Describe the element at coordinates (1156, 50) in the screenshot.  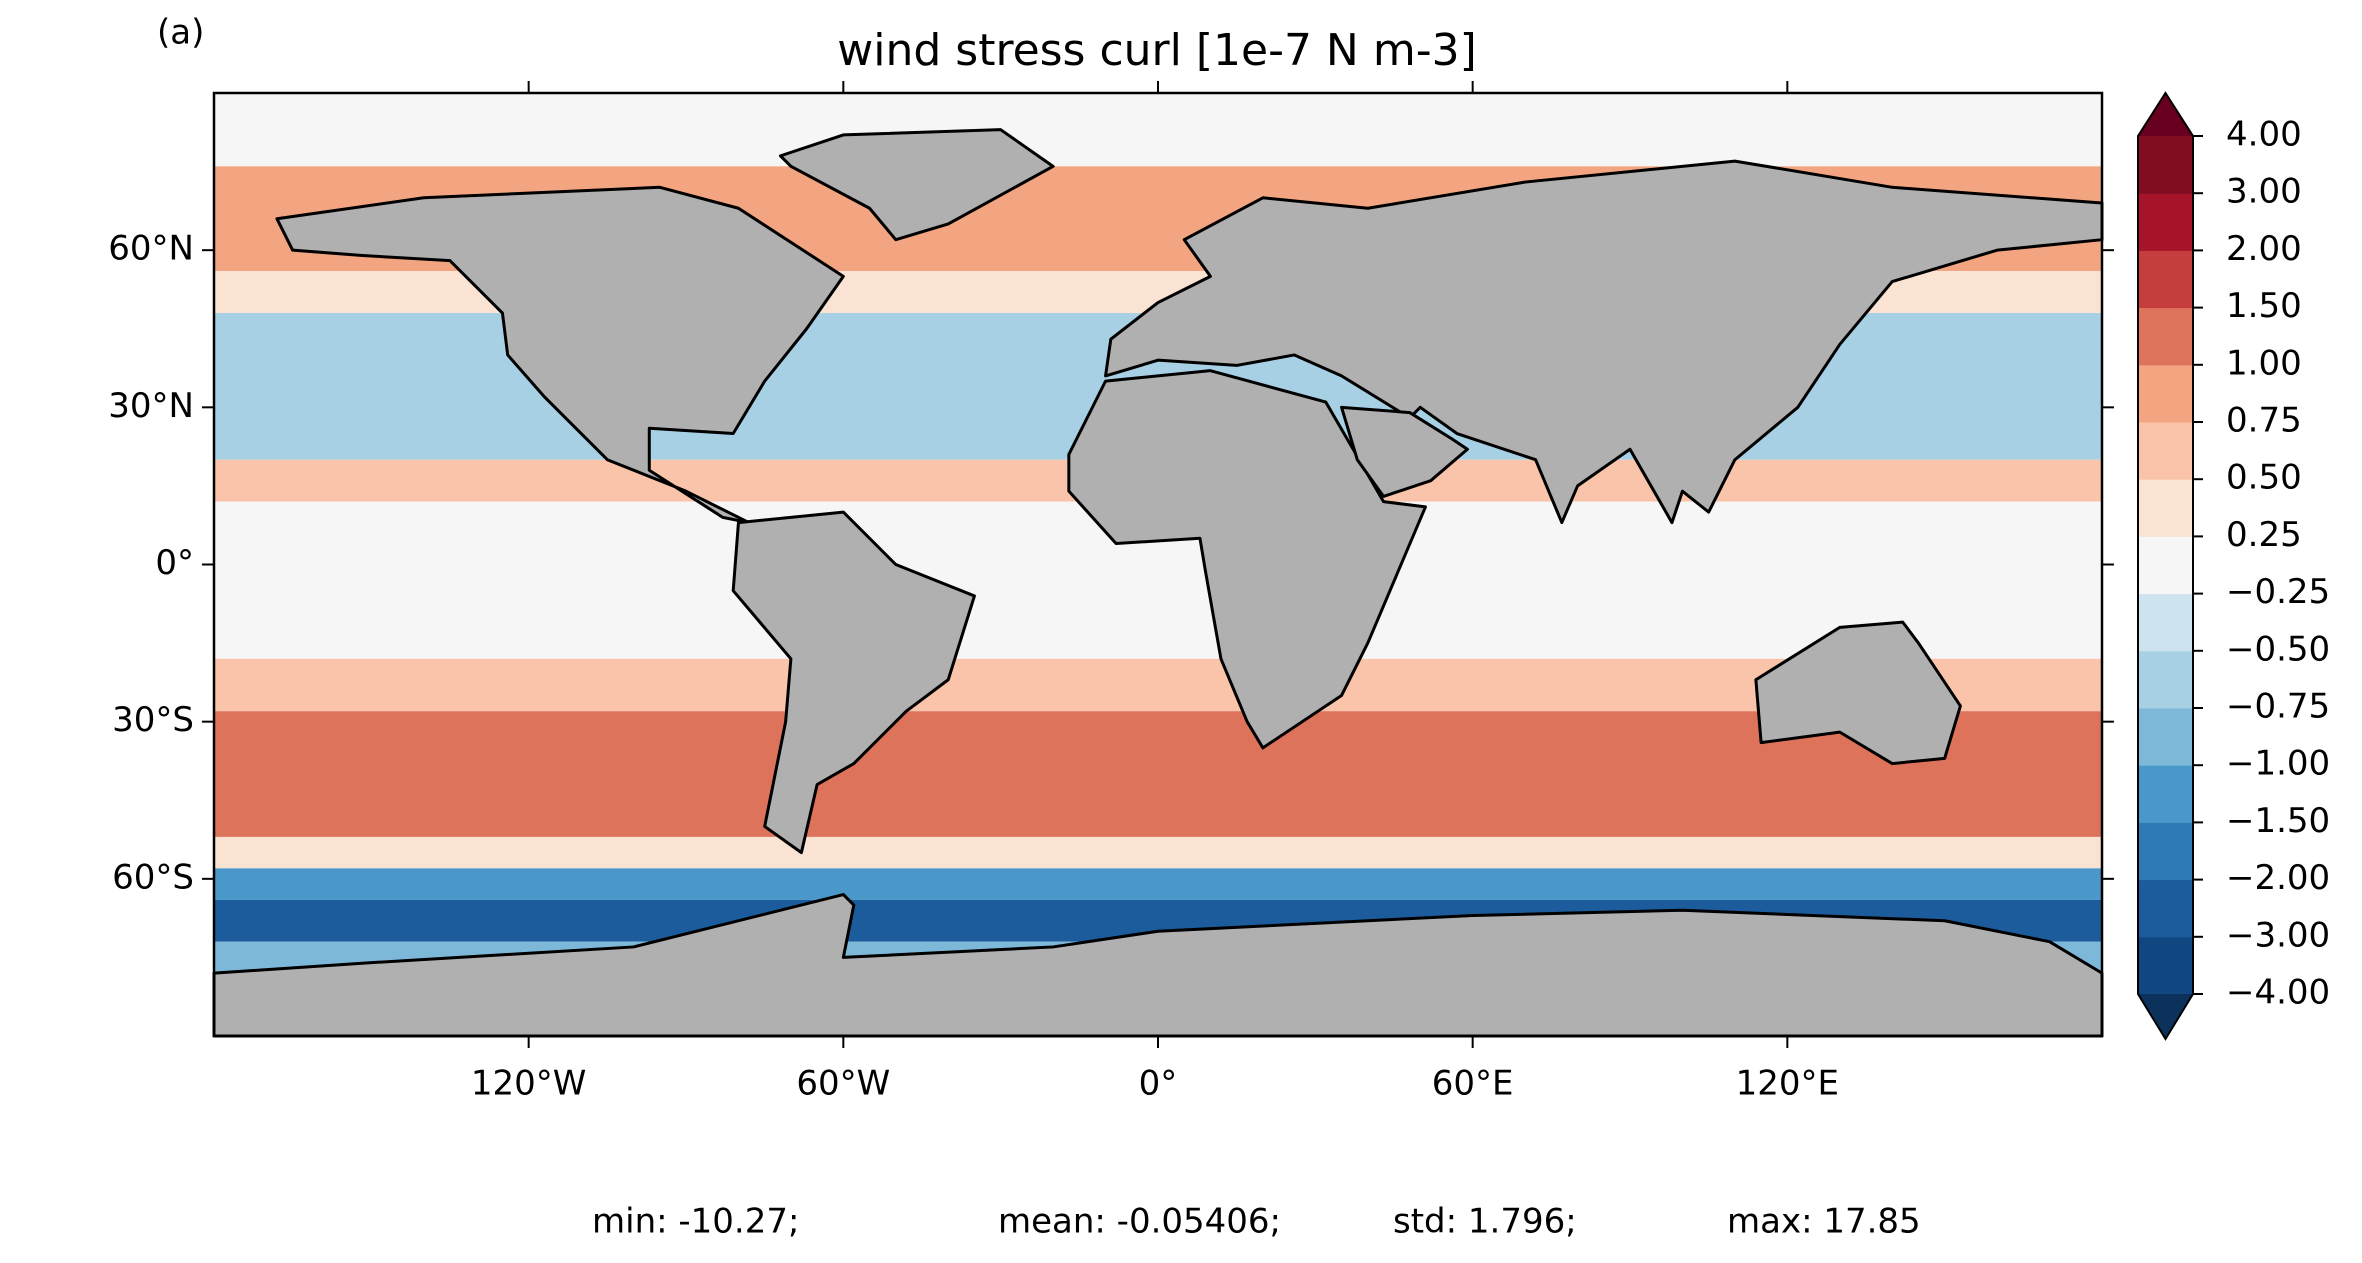
I see `chart-title: wind stress curl [1e-7 N m-3]` at that location.